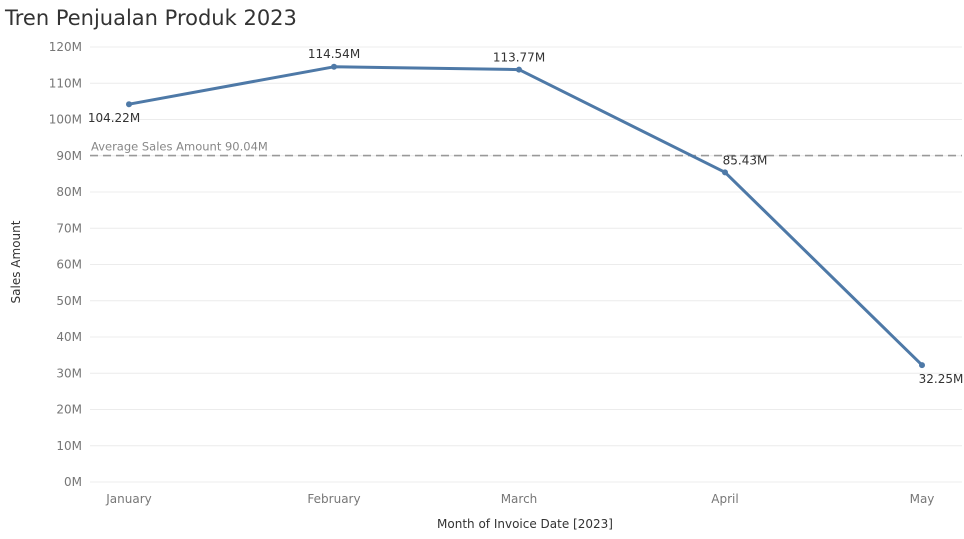 This screenshot has height=539, width=964. Describe the element at coordinates (745, 160) in the screenshot. I see `data-label: 85.43M` at that location.